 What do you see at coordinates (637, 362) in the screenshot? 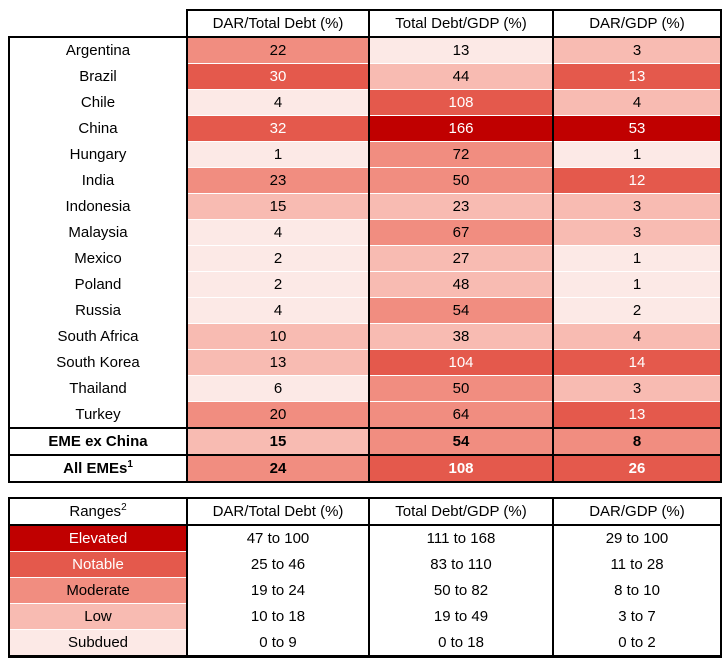
I see `heat-cell: 14` at bounding box center [637, 362].